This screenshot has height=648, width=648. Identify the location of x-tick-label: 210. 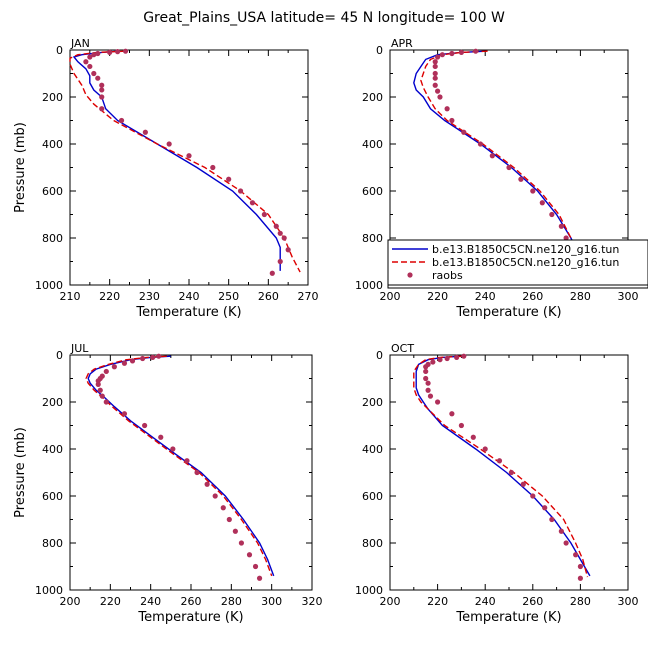
(70, 296).